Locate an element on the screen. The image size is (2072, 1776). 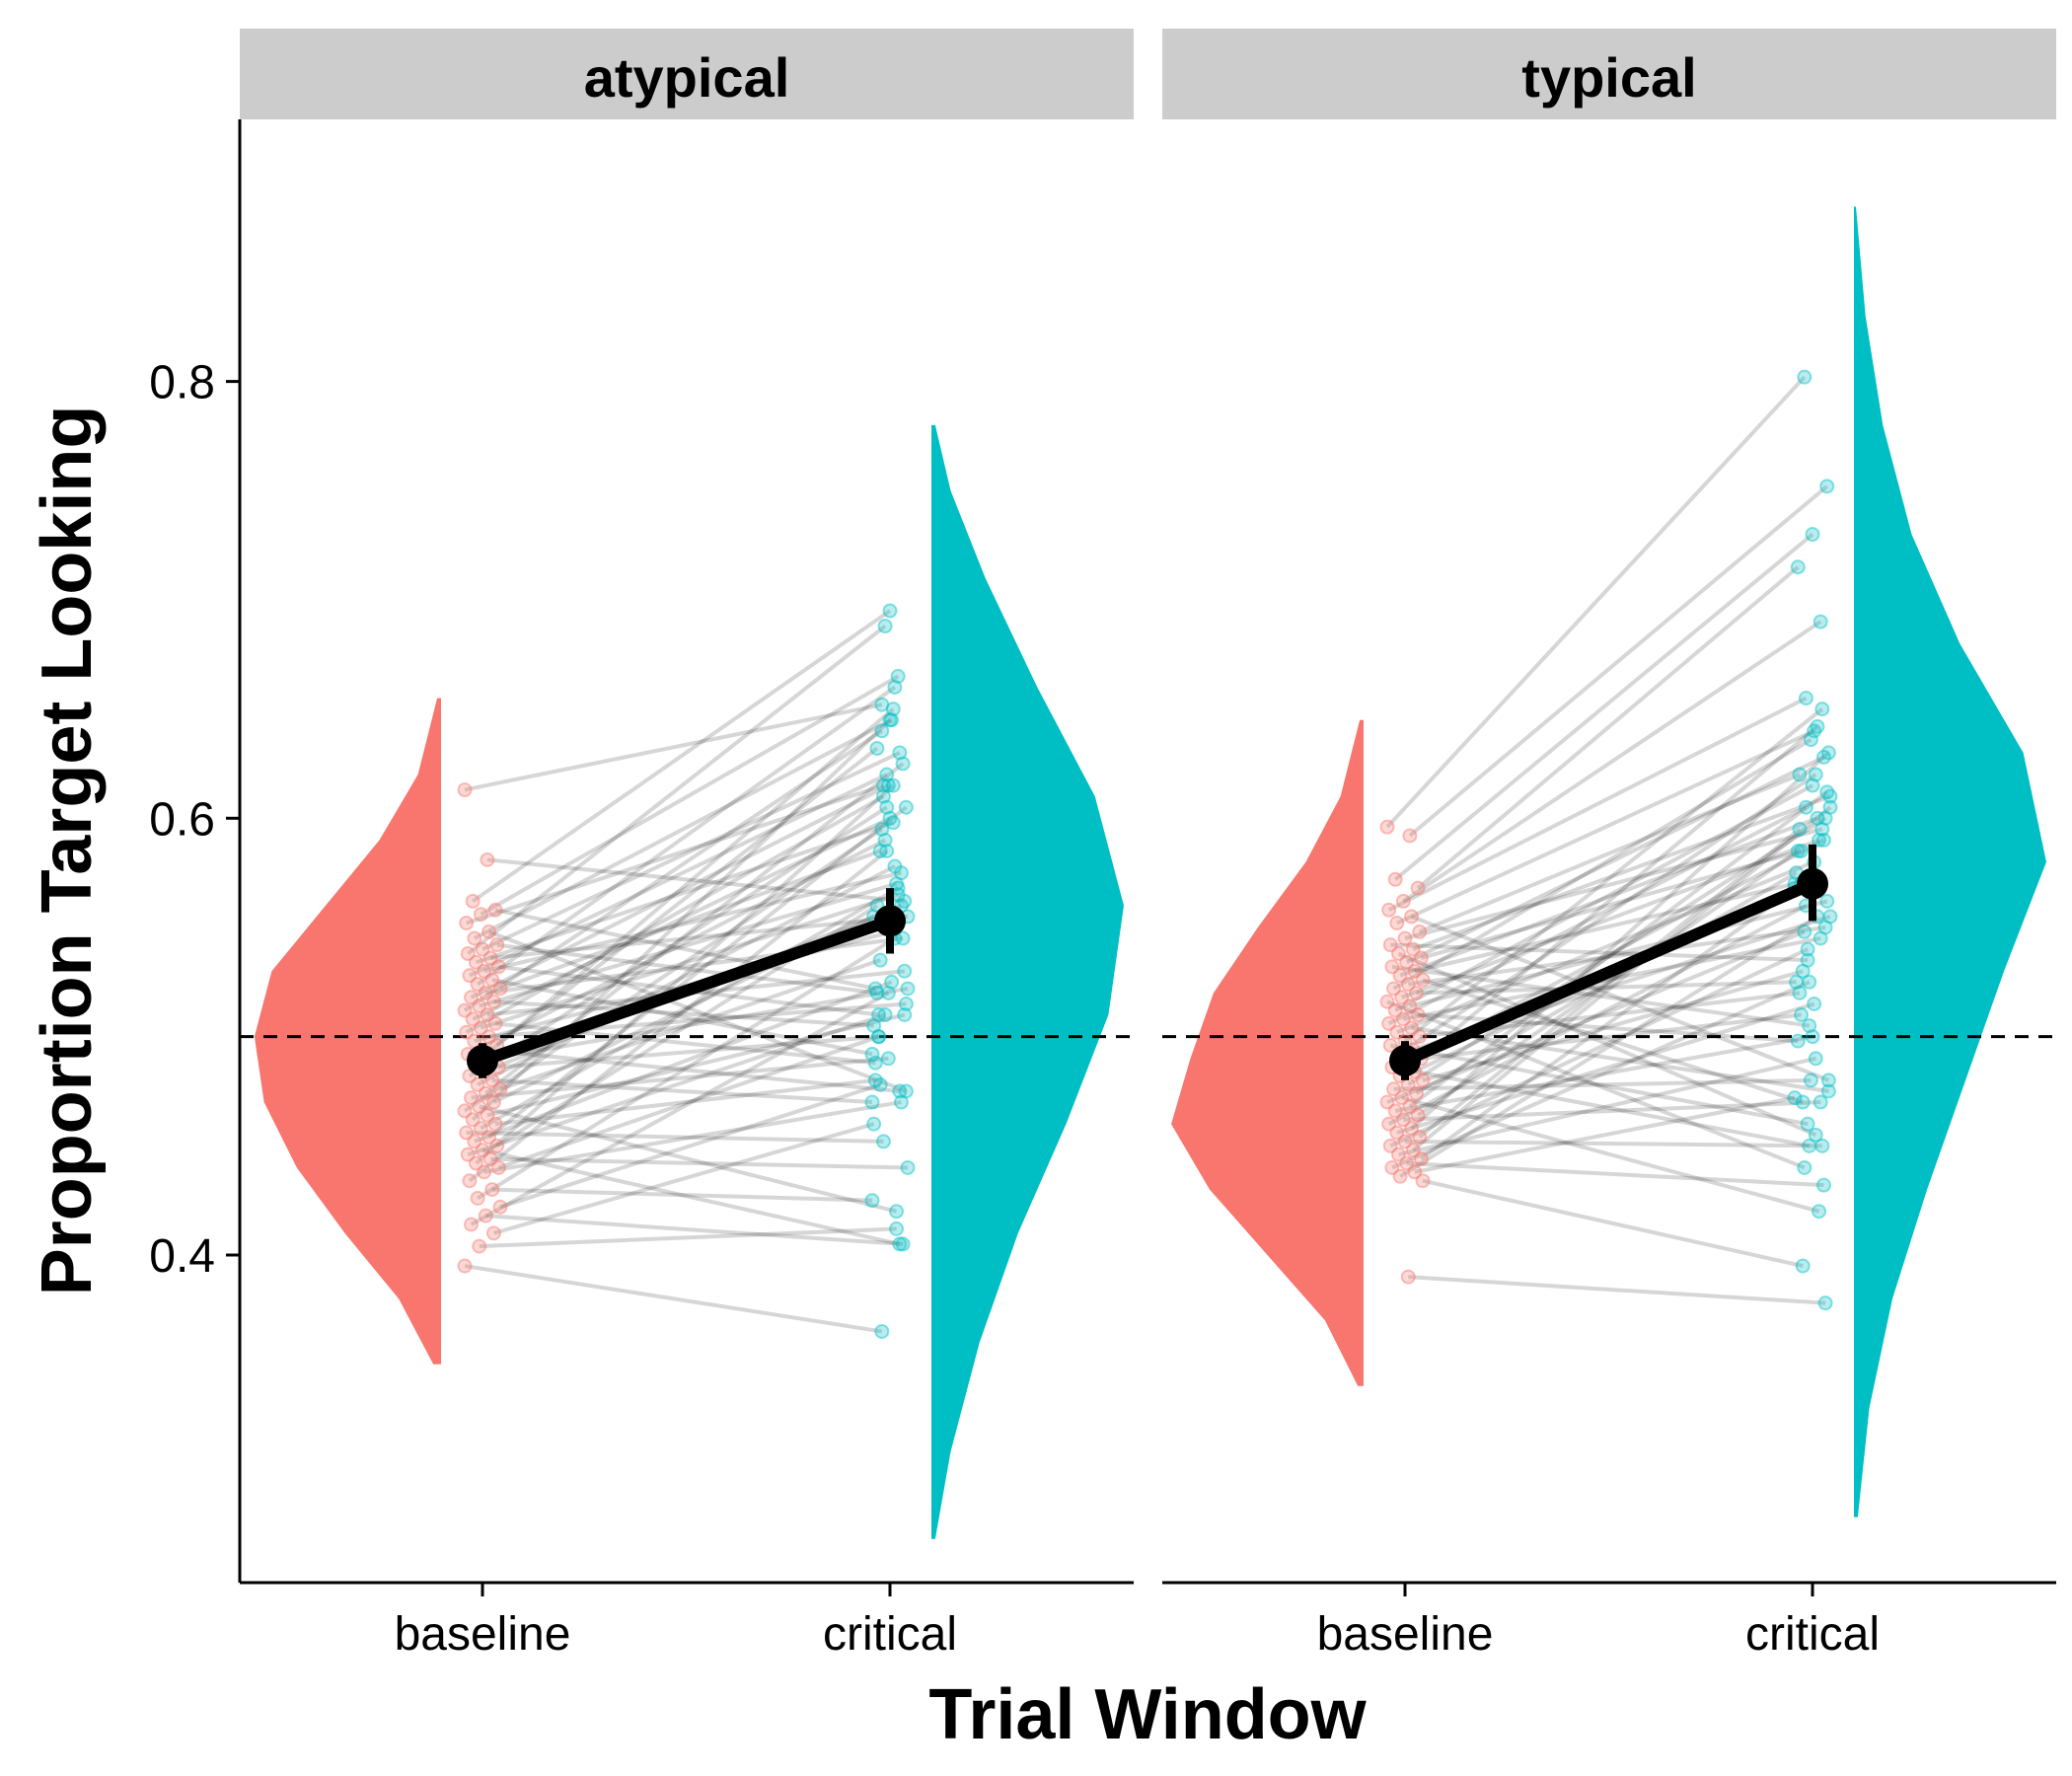
density-critical-typical is located at coordinates (1950, 862).